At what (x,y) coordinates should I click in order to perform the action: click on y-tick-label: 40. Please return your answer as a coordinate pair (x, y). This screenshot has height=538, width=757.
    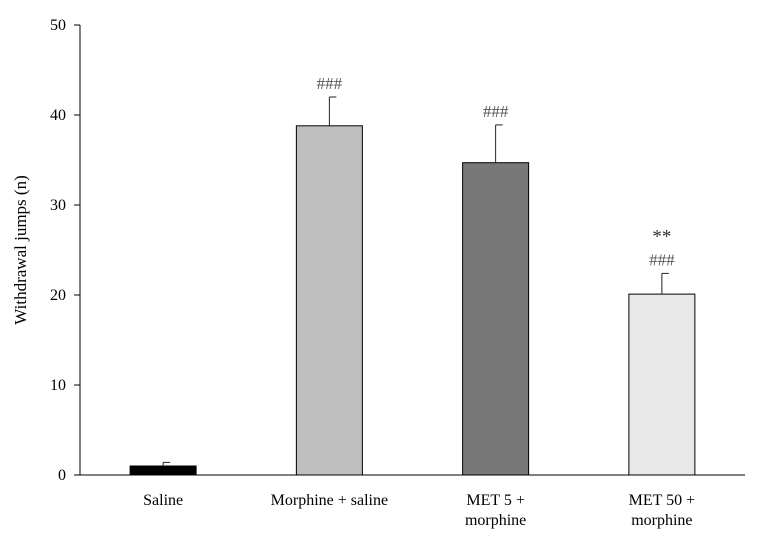
    Looking at the image, I should click on (58, 115).